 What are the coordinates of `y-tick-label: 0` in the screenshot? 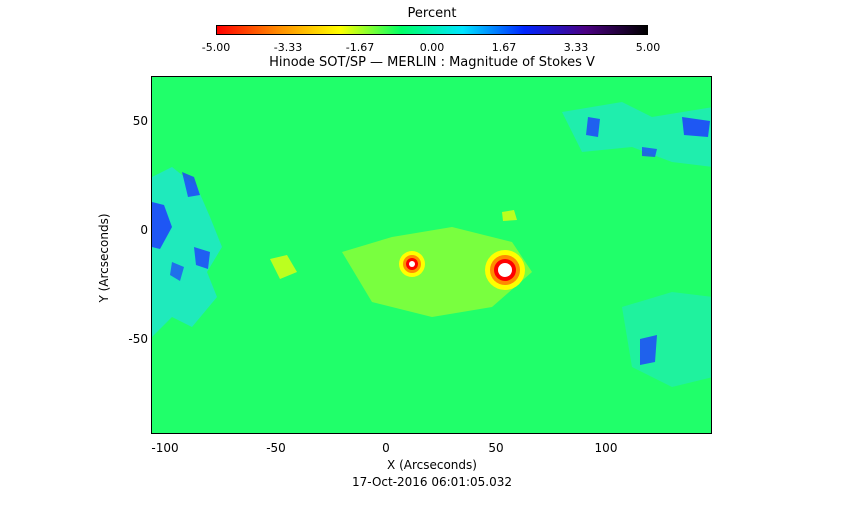 It's located at (144, 230).